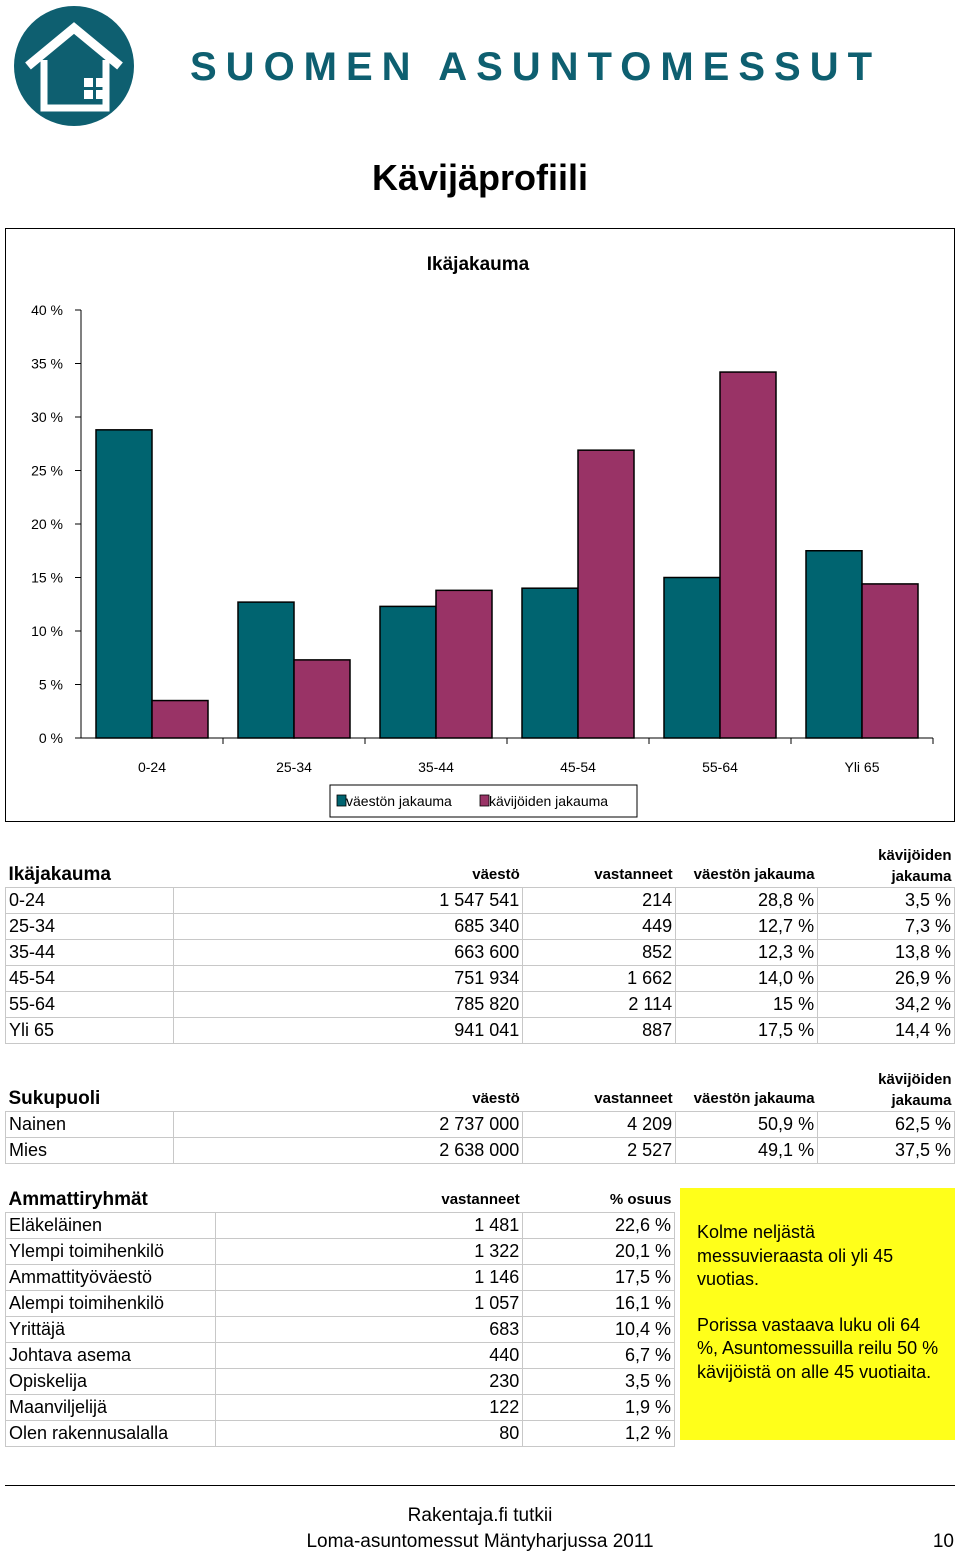 This screenshot has height=1555, width=960. What do you see at coordinates (369, 1381) in the screenshot?
I see `cell-resp: 230` at bounding box center [369, 1381].